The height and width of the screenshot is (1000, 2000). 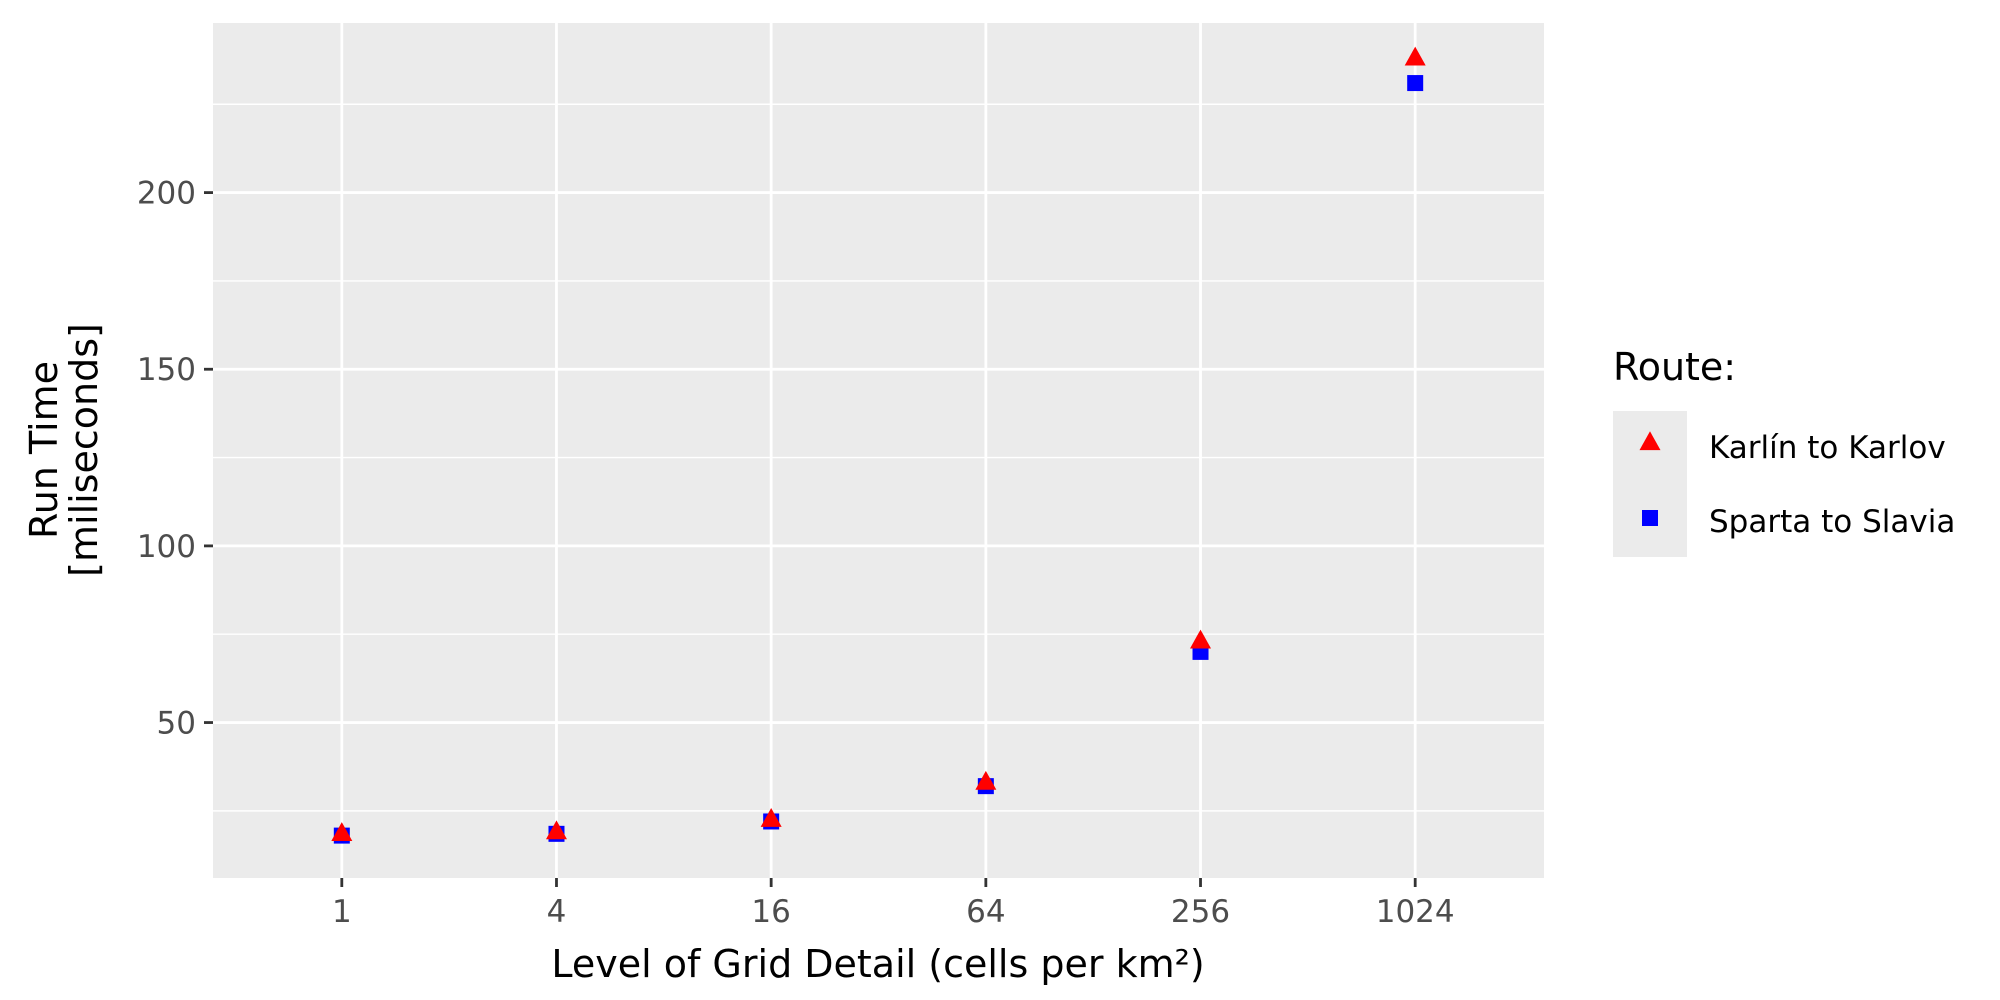 I want to click on y-tick-label: 150, so click(x=166, y=370).